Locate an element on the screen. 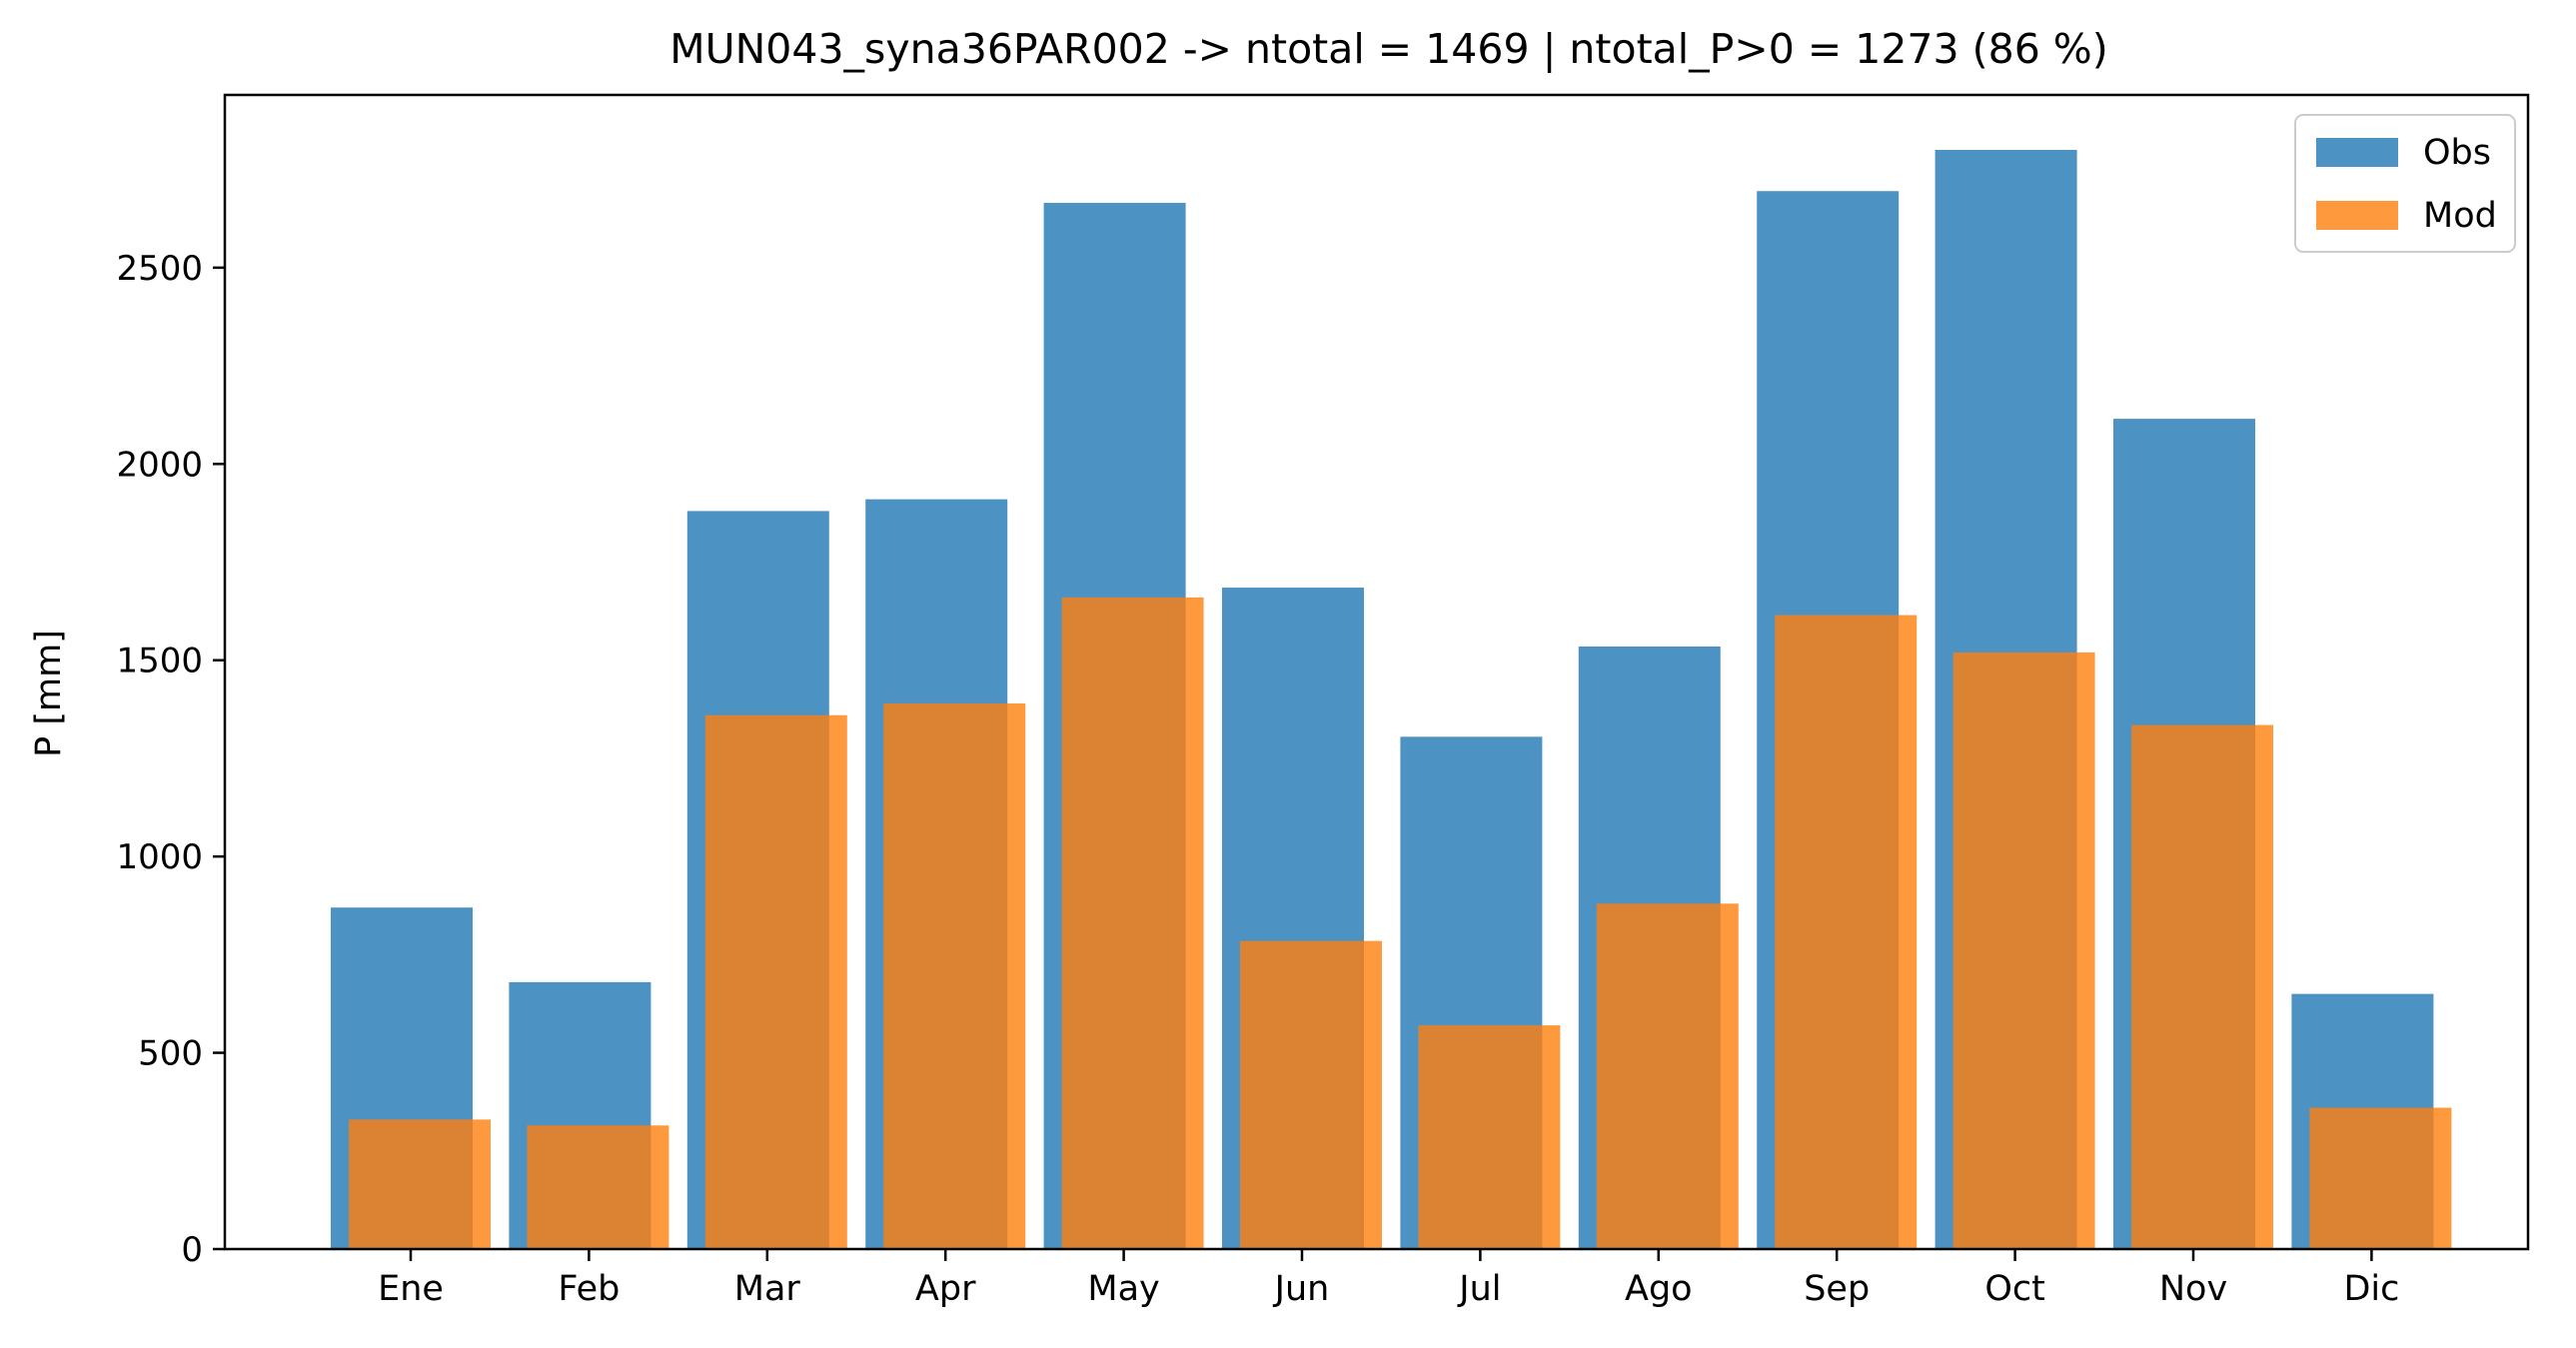  x-tick-label: Jul is located at coordinates (1479, 1289).